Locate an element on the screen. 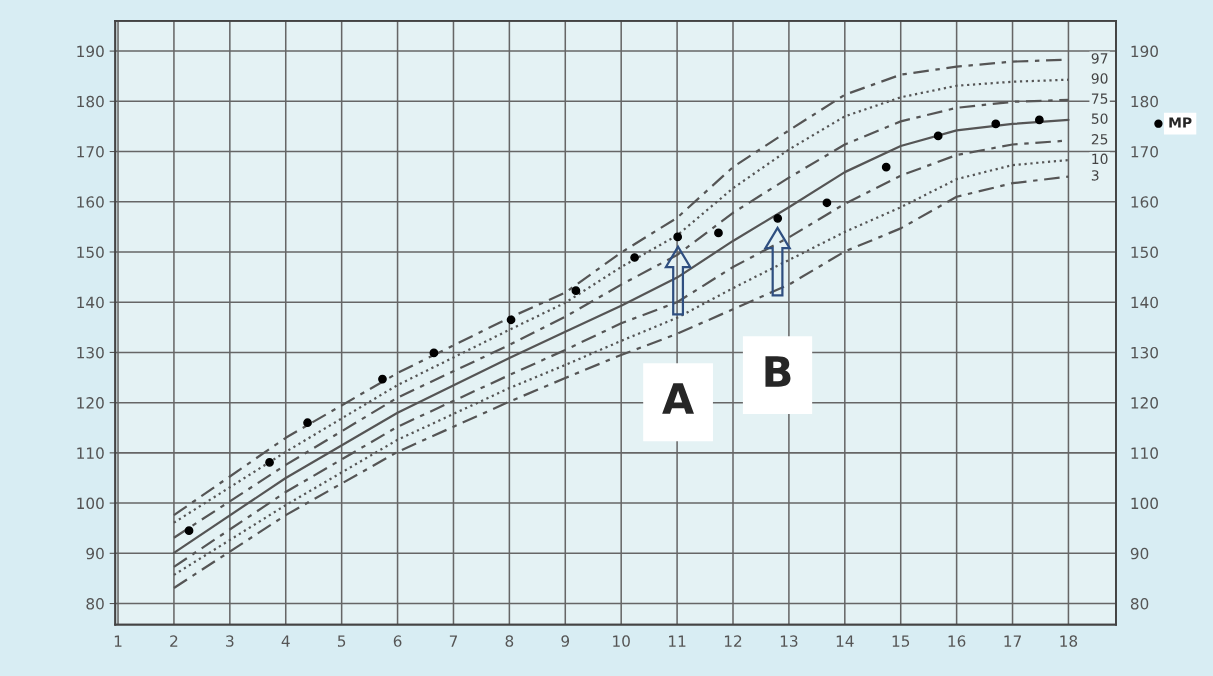  y-tick-label: 180 is located at coordinates (90, 101).